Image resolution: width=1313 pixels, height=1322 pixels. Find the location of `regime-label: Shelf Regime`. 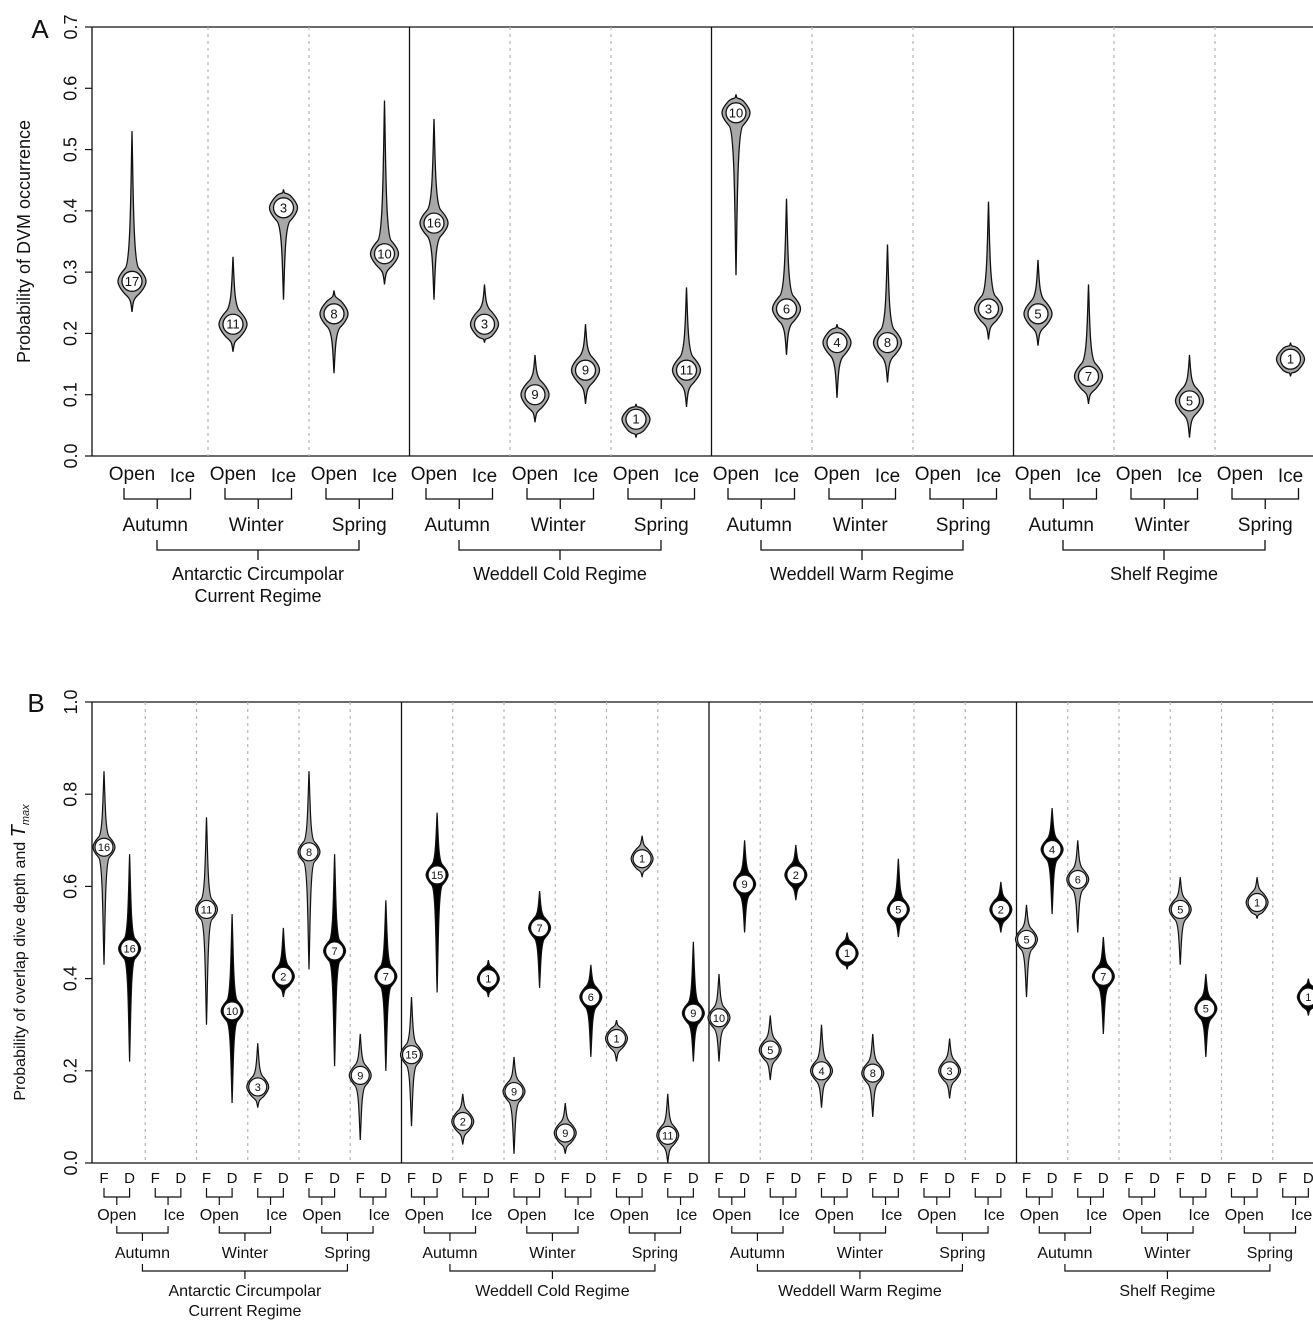

regime-label: Shelf Regime is located at coordinates (1164, 574).